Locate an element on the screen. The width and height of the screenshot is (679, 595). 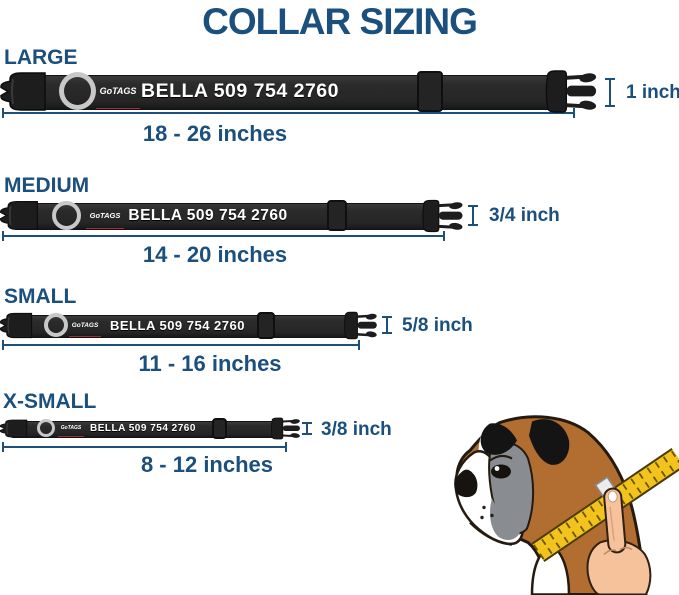
width-label-large: 1 inch is located at coordinates (652, 92).